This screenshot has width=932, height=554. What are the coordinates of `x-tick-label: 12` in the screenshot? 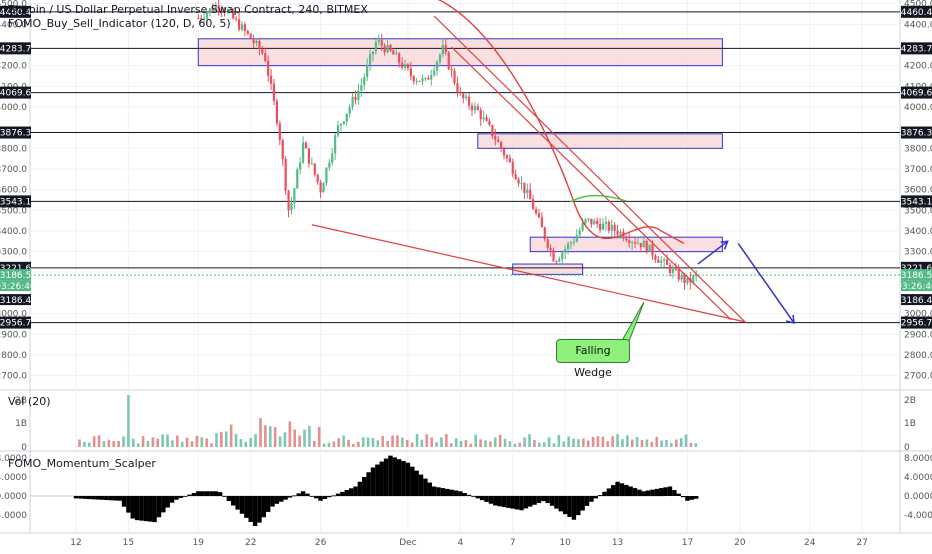 It's located at (75, 543).